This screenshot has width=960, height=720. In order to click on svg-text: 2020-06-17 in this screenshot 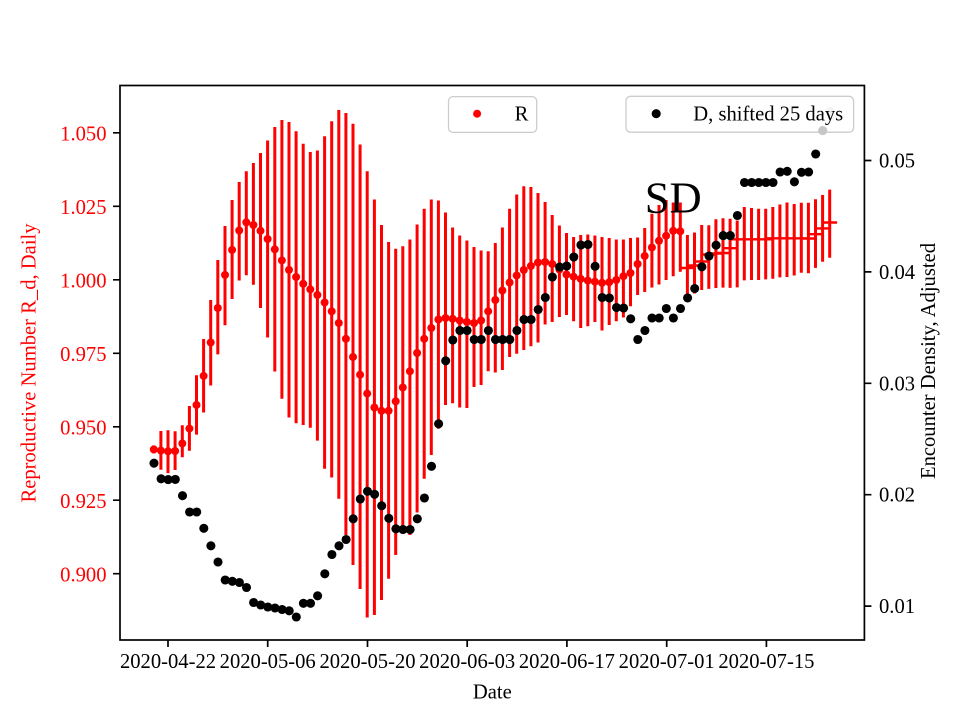, I will do `click(567, 662)`.